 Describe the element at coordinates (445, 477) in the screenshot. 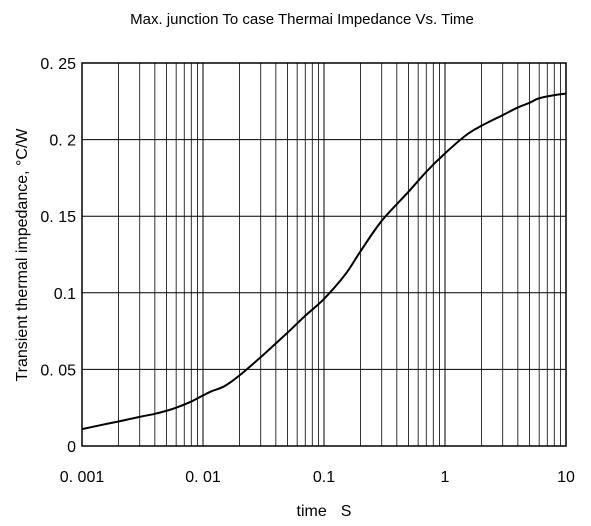

I see `x-tick-label: 1` at that location.